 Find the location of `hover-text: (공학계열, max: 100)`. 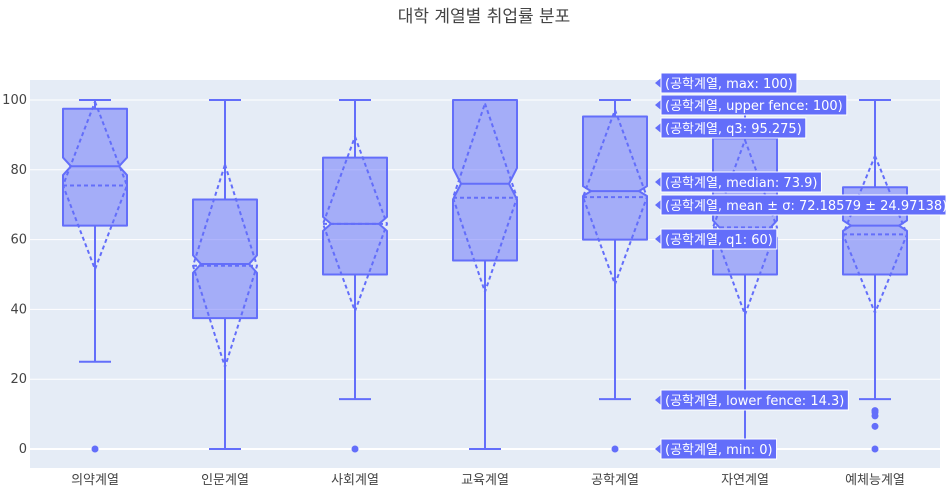

hover-text: (공학계열, max: 100) is located at coordinates (729, 84).